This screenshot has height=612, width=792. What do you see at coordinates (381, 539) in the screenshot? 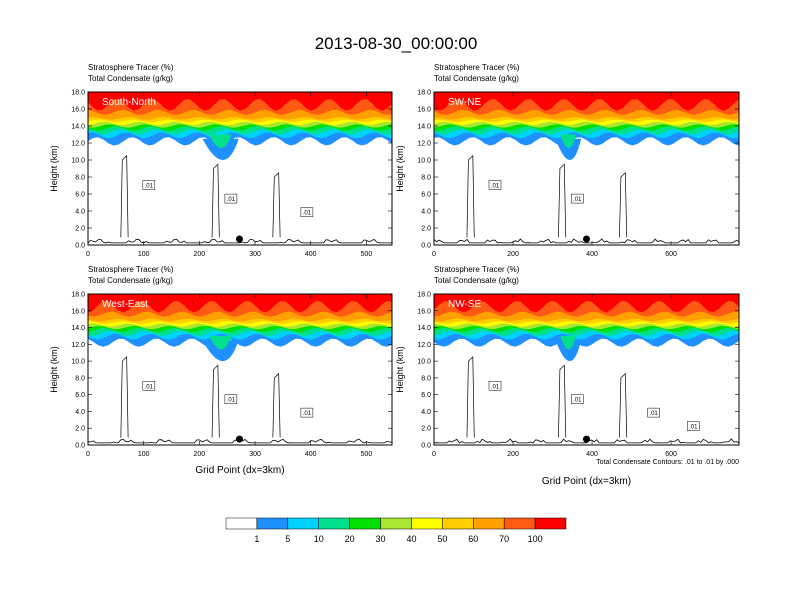
I see `colorbar-label: 30` at bounding box center [381, 539].